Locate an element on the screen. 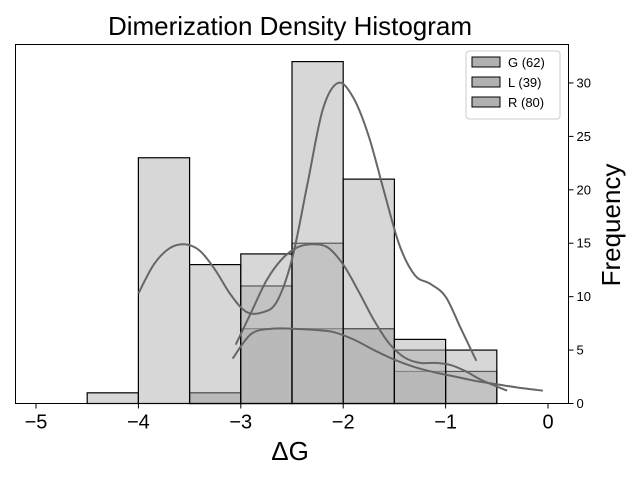 The image size is (640, 480). chart-title: Dimerization Density Histogram is located at coordinates (290, 26).